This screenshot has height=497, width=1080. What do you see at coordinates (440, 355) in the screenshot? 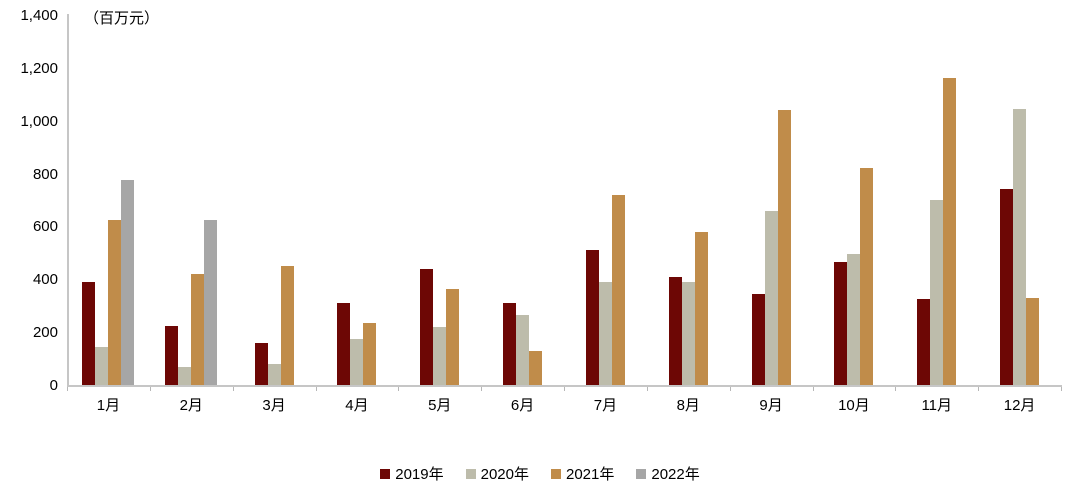
I see `bar-2020年-5月` at bounding box center [440, 355].